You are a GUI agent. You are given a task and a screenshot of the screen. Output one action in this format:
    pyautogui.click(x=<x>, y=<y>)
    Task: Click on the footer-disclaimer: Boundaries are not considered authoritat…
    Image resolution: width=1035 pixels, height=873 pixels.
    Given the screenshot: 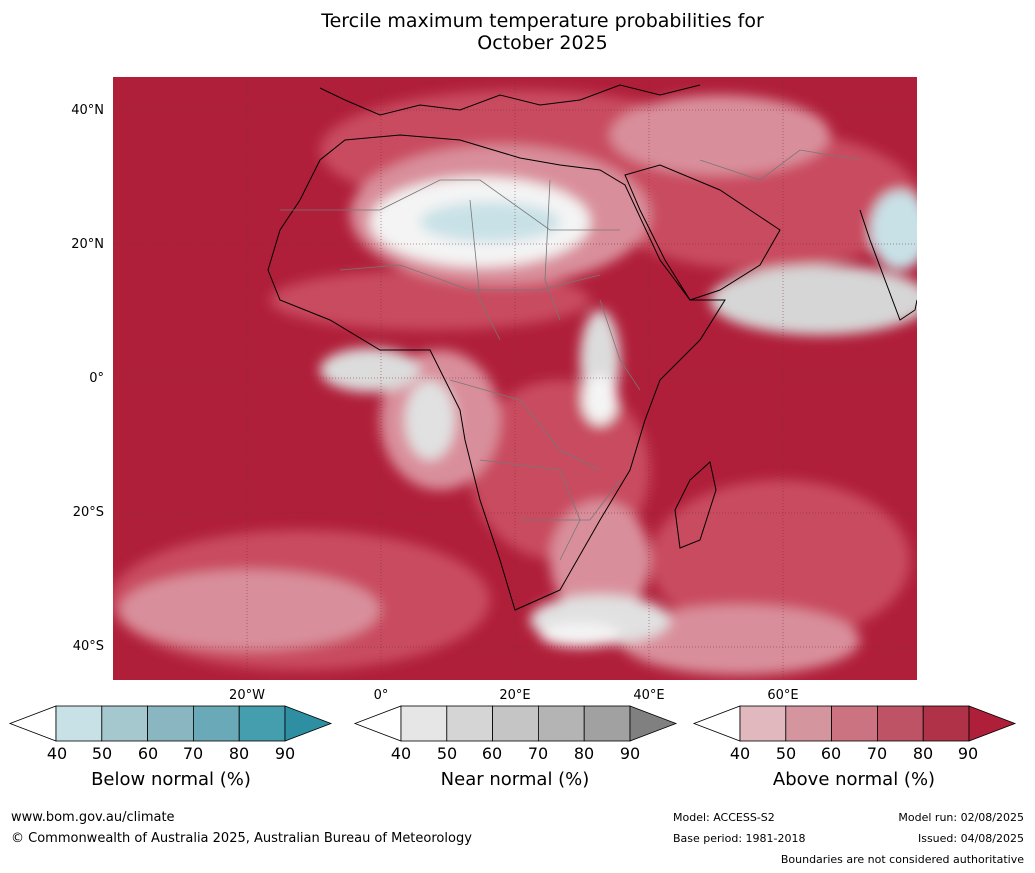 What is the action you would take?
    pyautogui.click(x=902, y=859)
    